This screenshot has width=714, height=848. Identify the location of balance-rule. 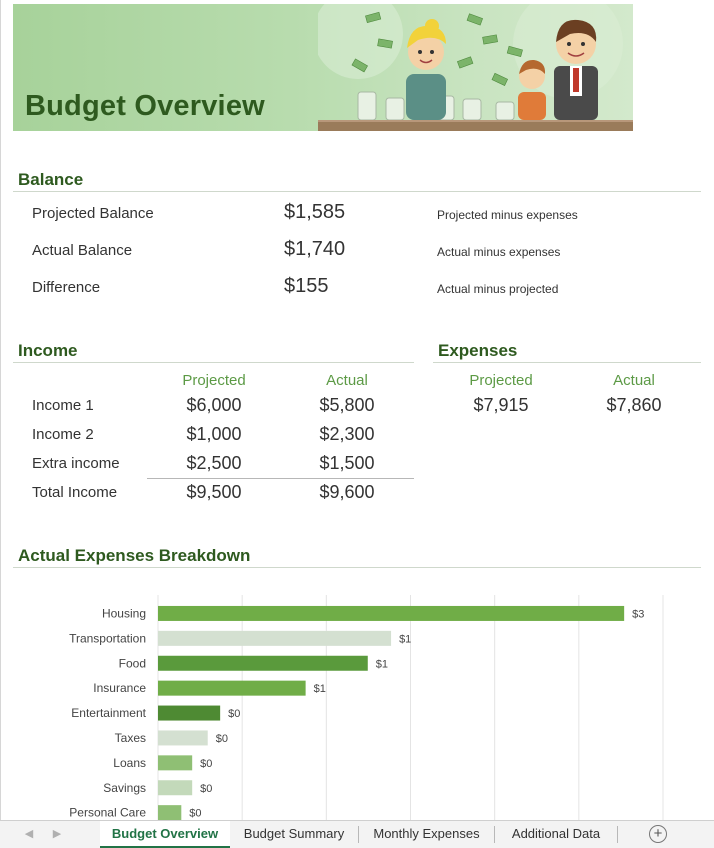
(357, 191).